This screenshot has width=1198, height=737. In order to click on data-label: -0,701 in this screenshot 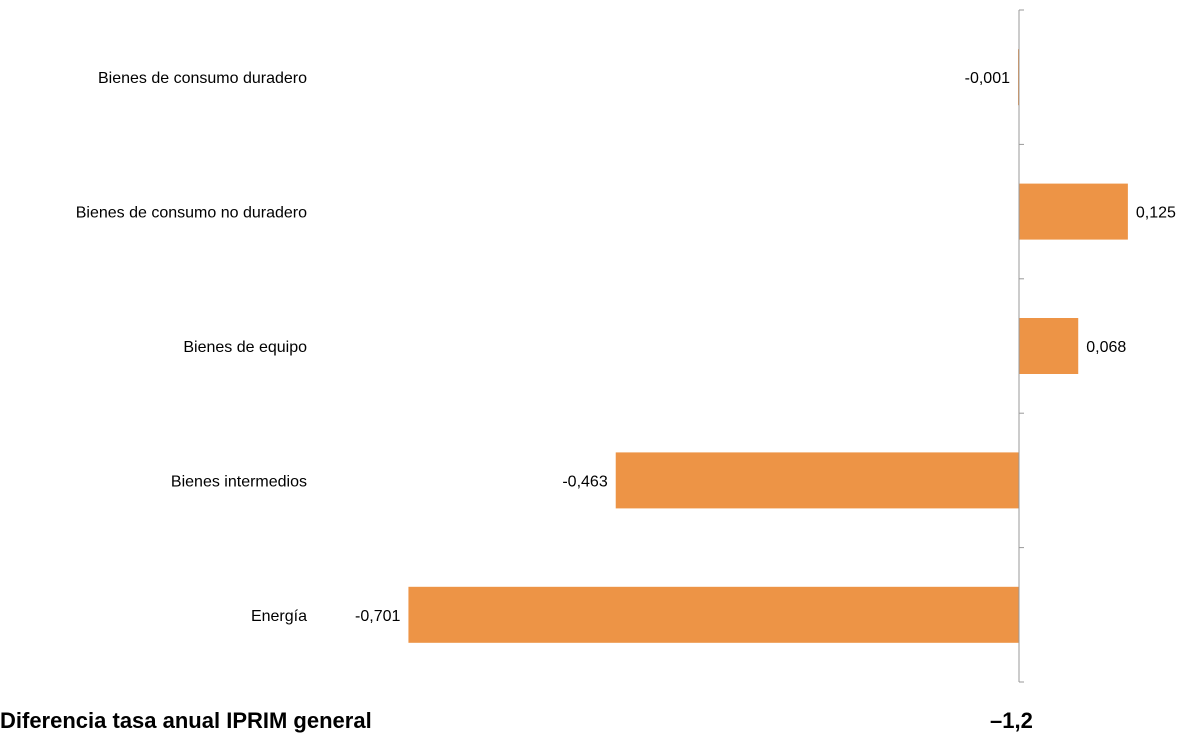, I will do `click(377, 616)`.